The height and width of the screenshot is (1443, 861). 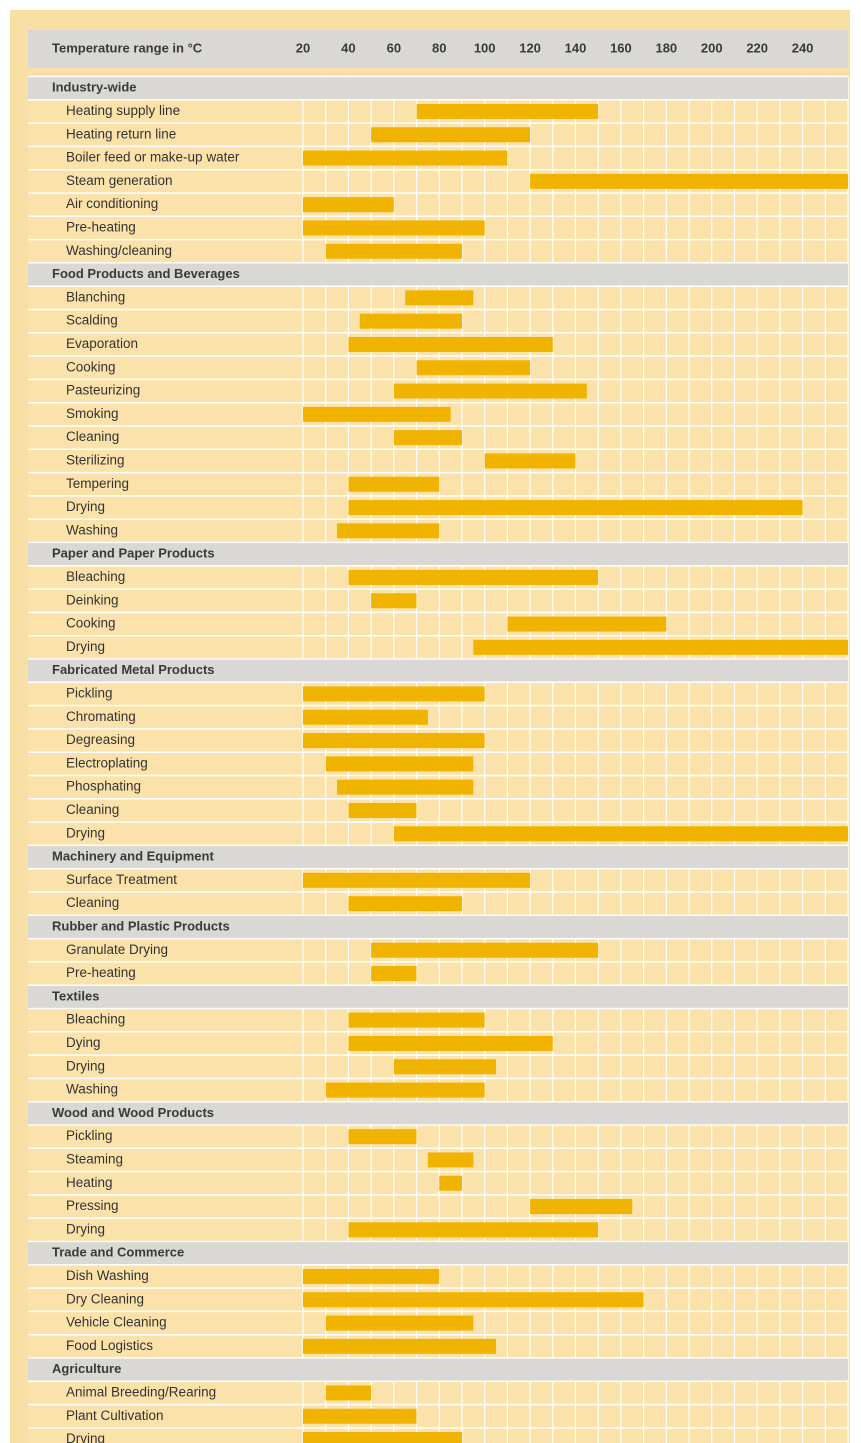 I want to click on x-tick-label: 80, so click(x=439, y=47).